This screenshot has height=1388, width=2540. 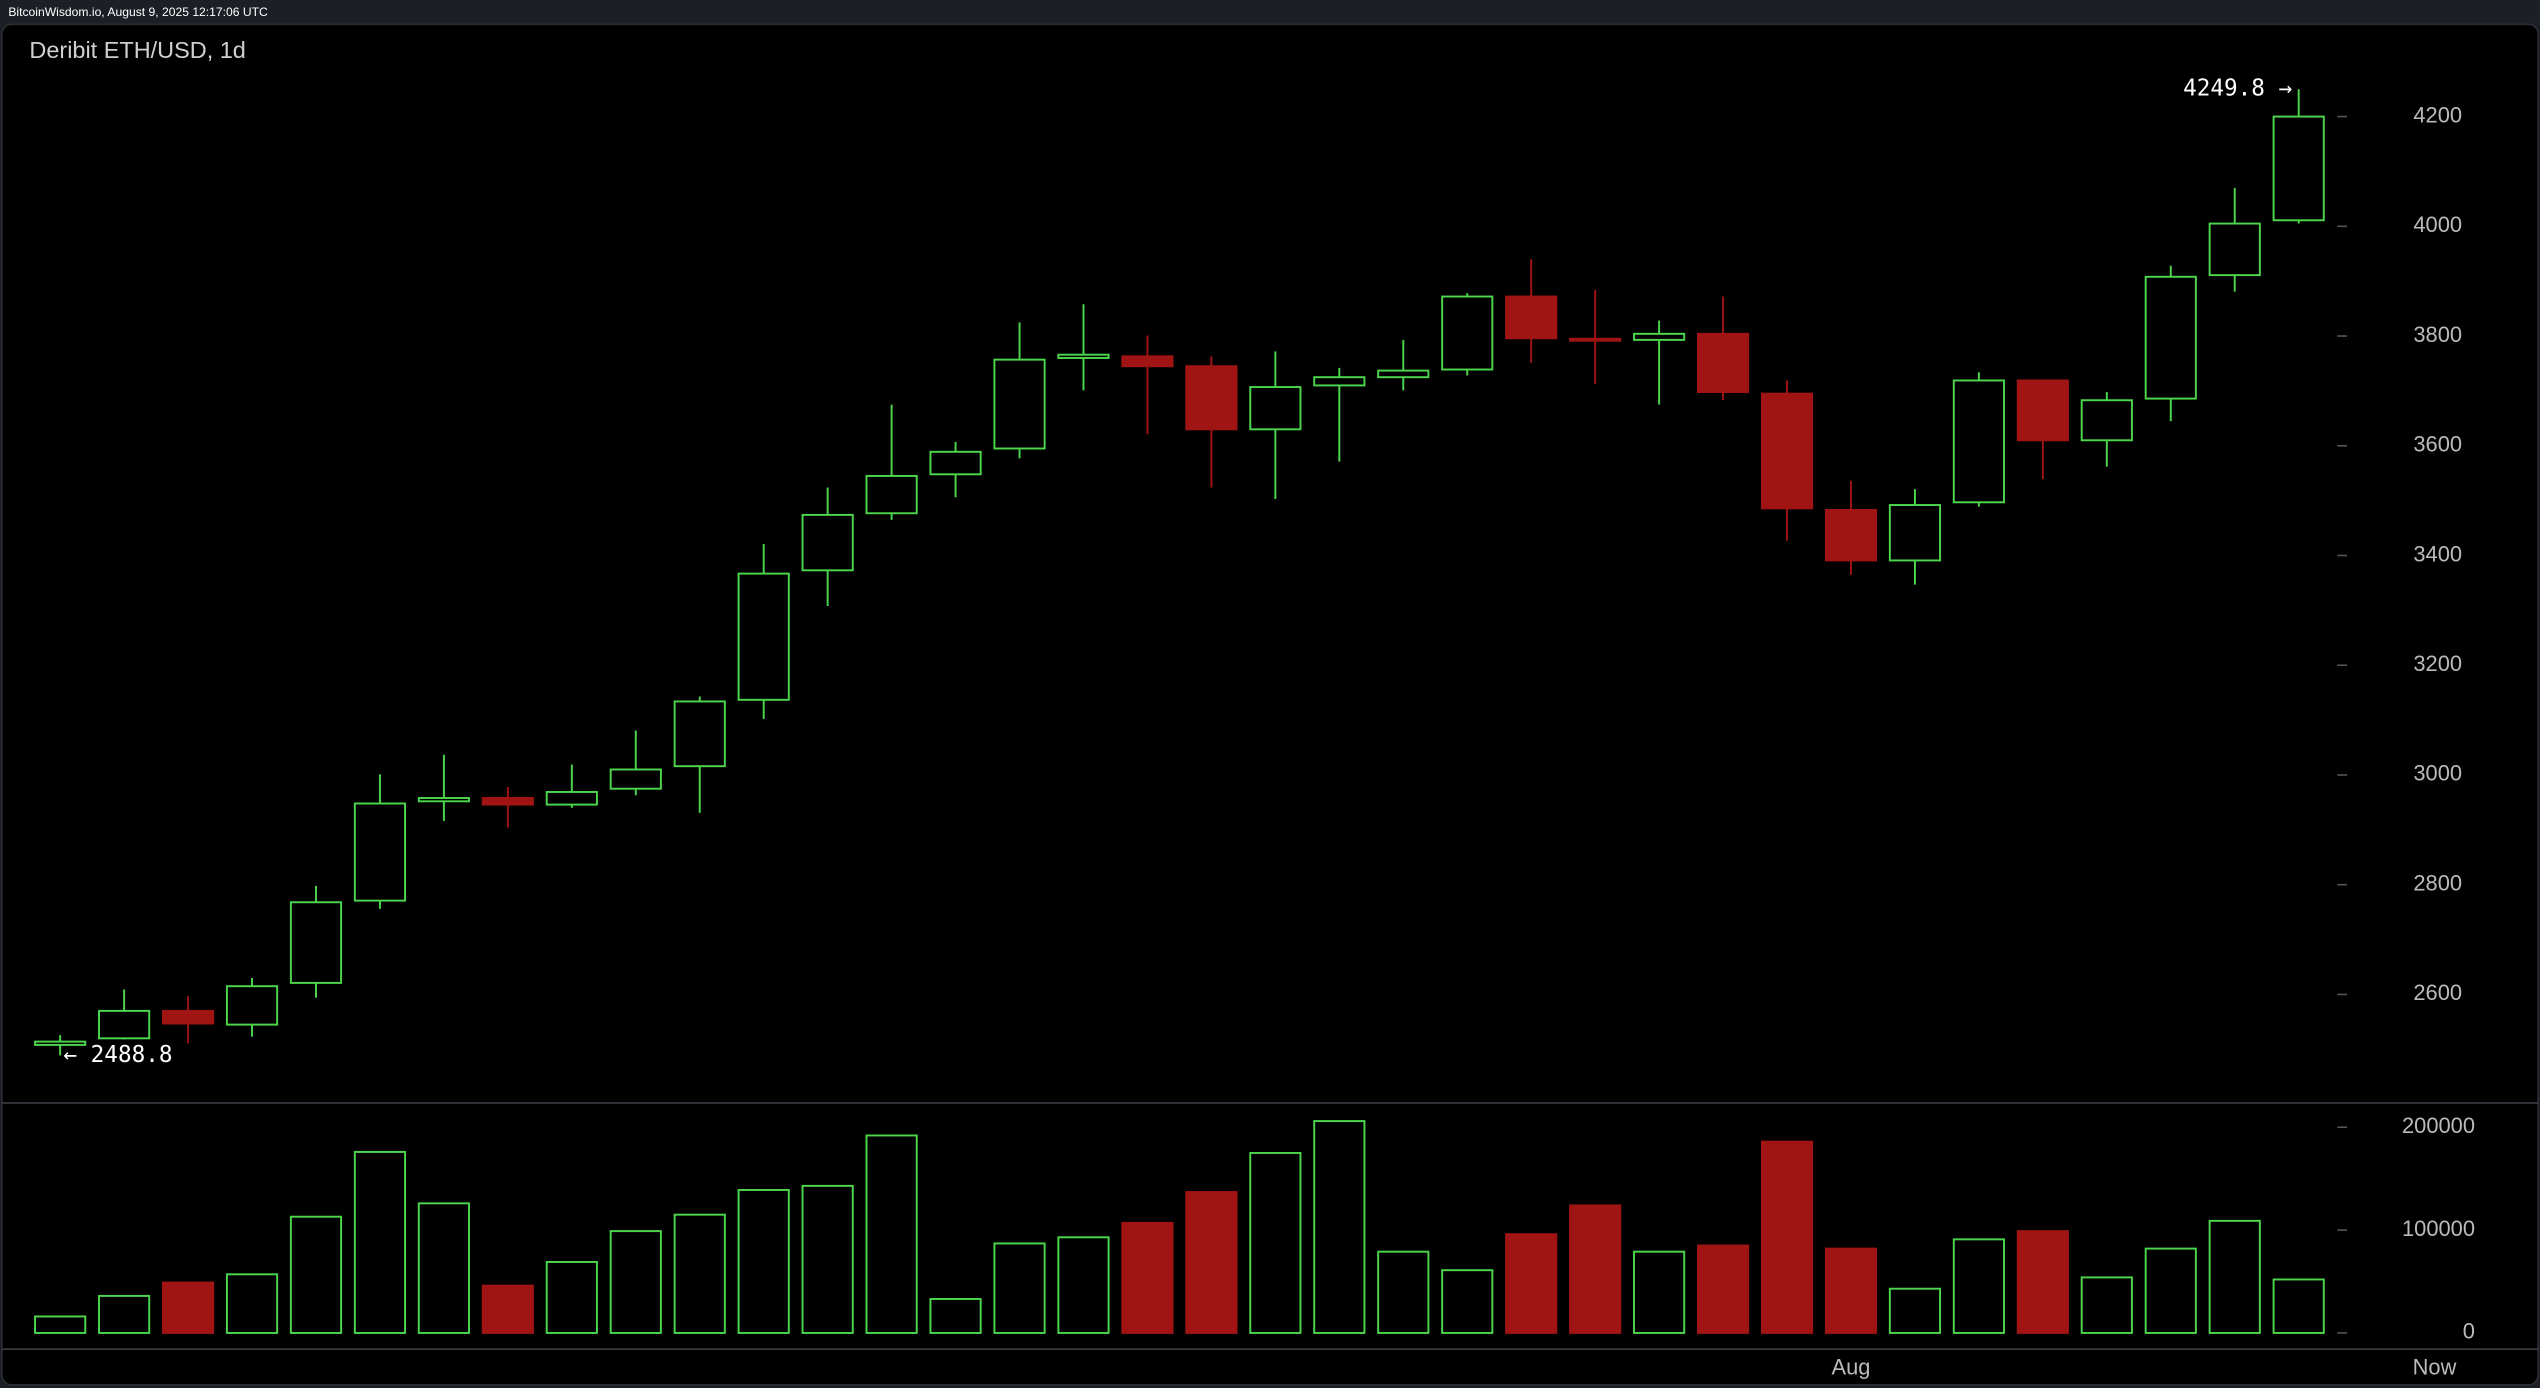 What do you see at coordinates (2437, 882) in the screenshot?
I see `y-tick-label: 2800` at bounding box center [2437, 882].